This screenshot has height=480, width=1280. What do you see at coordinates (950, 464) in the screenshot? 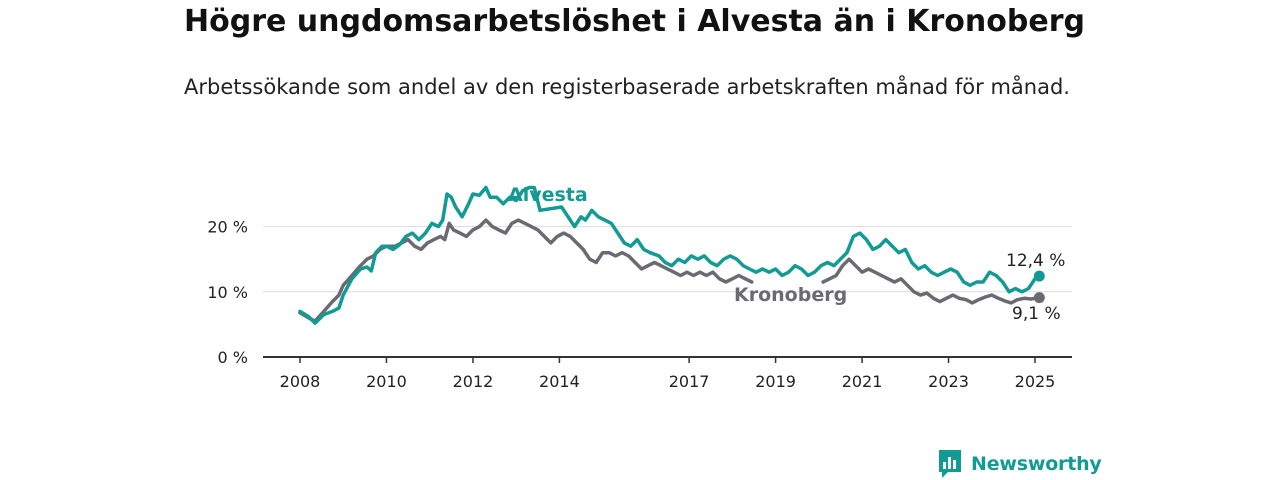
I see `bar-chart-icon` at bounding box center [950, 464].